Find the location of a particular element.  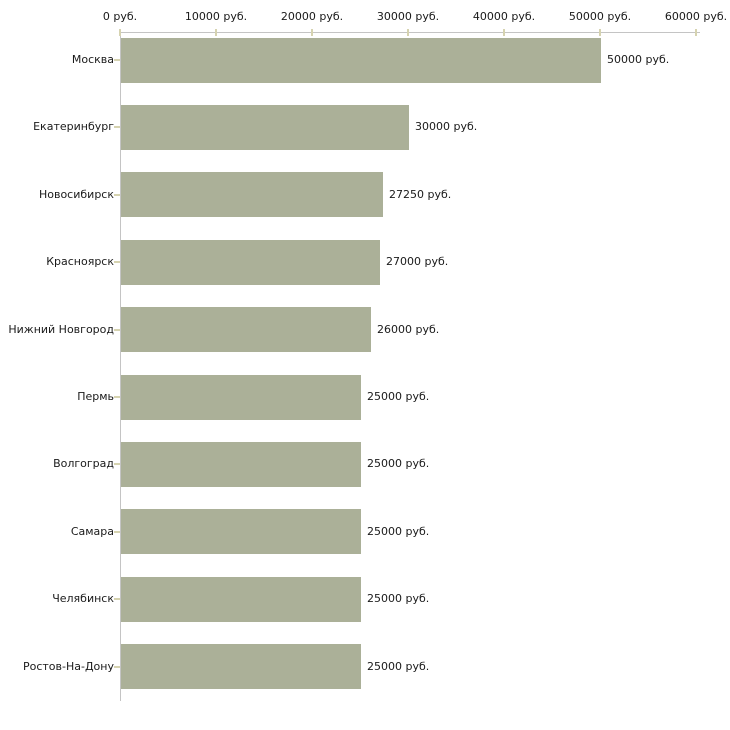

x-axis-tick-label: 50000 руб. is located at coordinates (600, 16).